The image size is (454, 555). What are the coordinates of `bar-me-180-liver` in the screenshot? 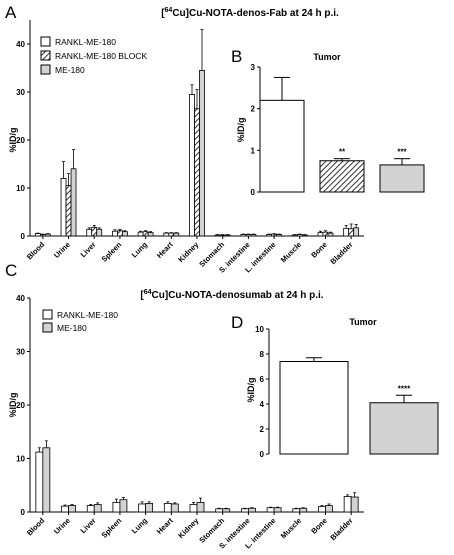 It's located at (99, 232).